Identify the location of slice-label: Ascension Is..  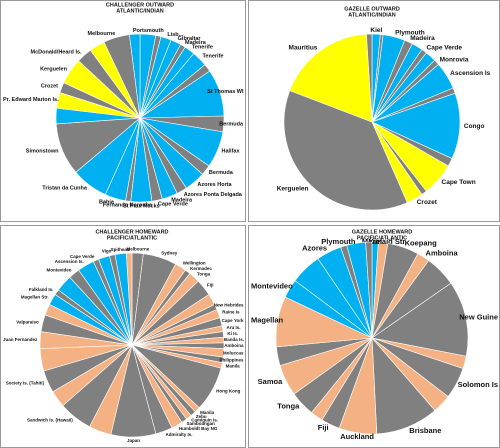
(69, 261).